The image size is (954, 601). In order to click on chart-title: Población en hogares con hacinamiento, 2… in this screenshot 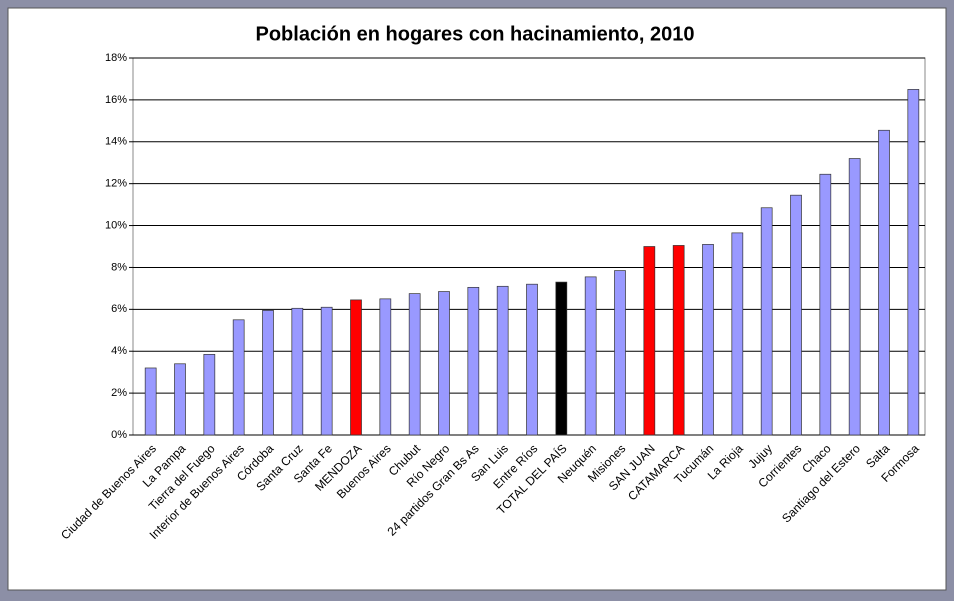, I will do `click(474, 34)`.